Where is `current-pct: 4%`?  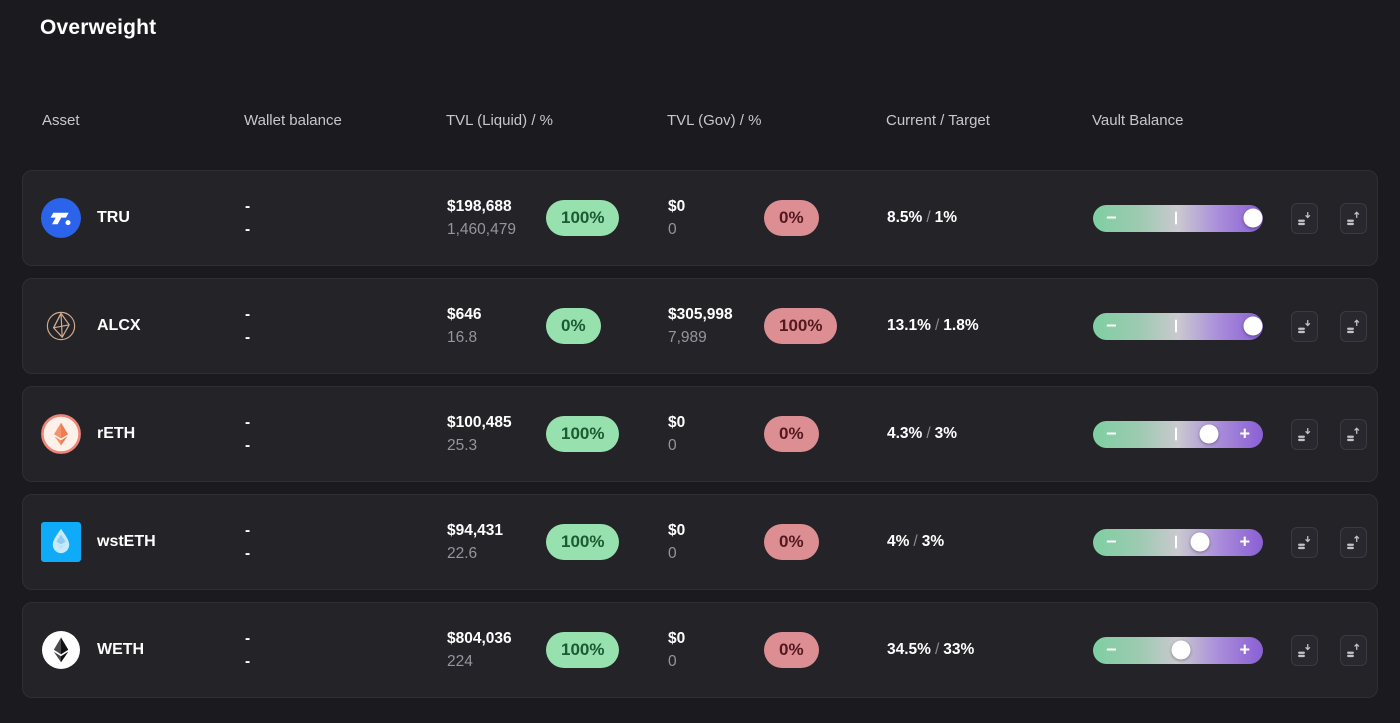 current-pct: 4% is located at coordinates (898, 541).